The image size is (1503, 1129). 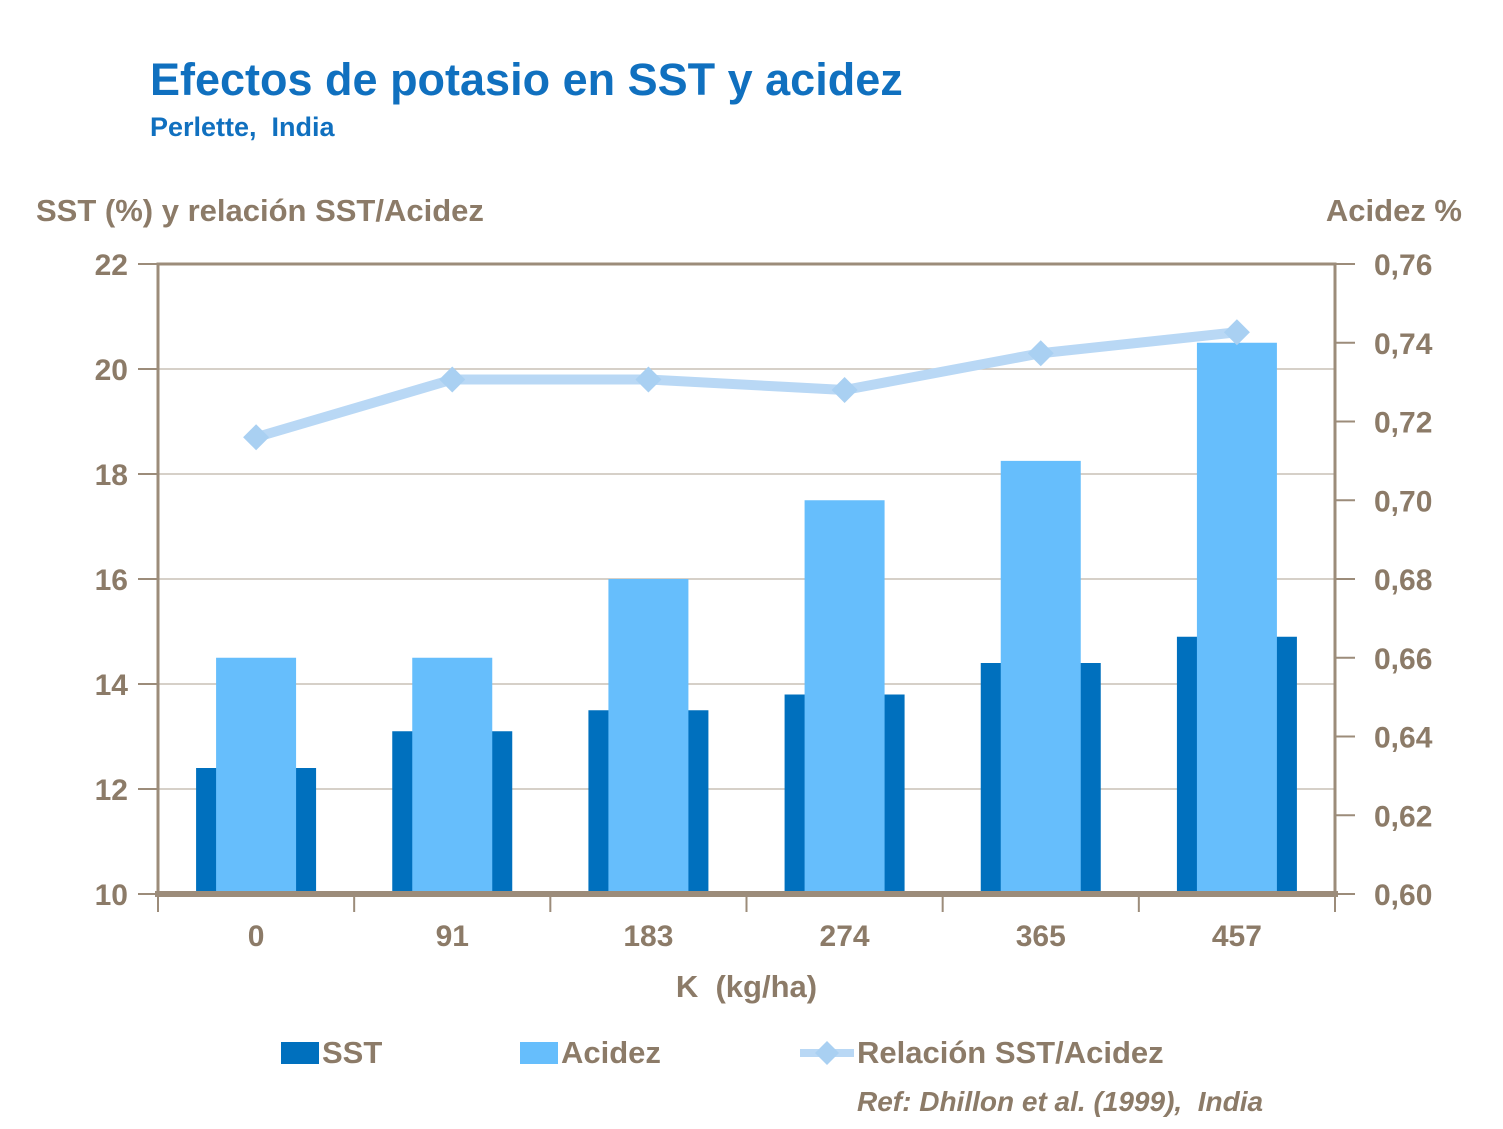 I want to click on legend-label-relacion: Relación SST/Acidez, so click(x=1010, y=1052).